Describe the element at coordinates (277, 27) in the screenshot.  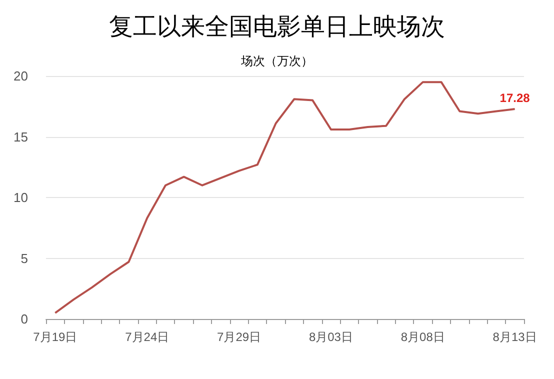
I see `chart-title: 复工以来全国电影单日上映场次` at that location.